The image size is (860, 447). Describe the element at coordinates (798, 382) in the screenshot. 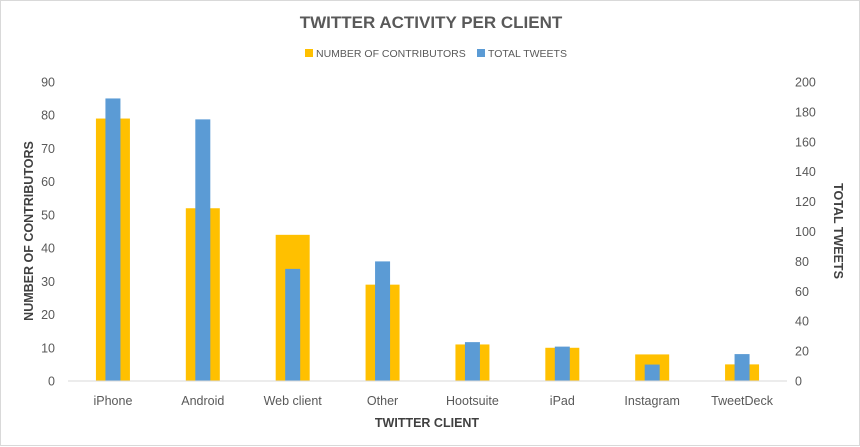

I see `y2-tick-label: 0` at that location.